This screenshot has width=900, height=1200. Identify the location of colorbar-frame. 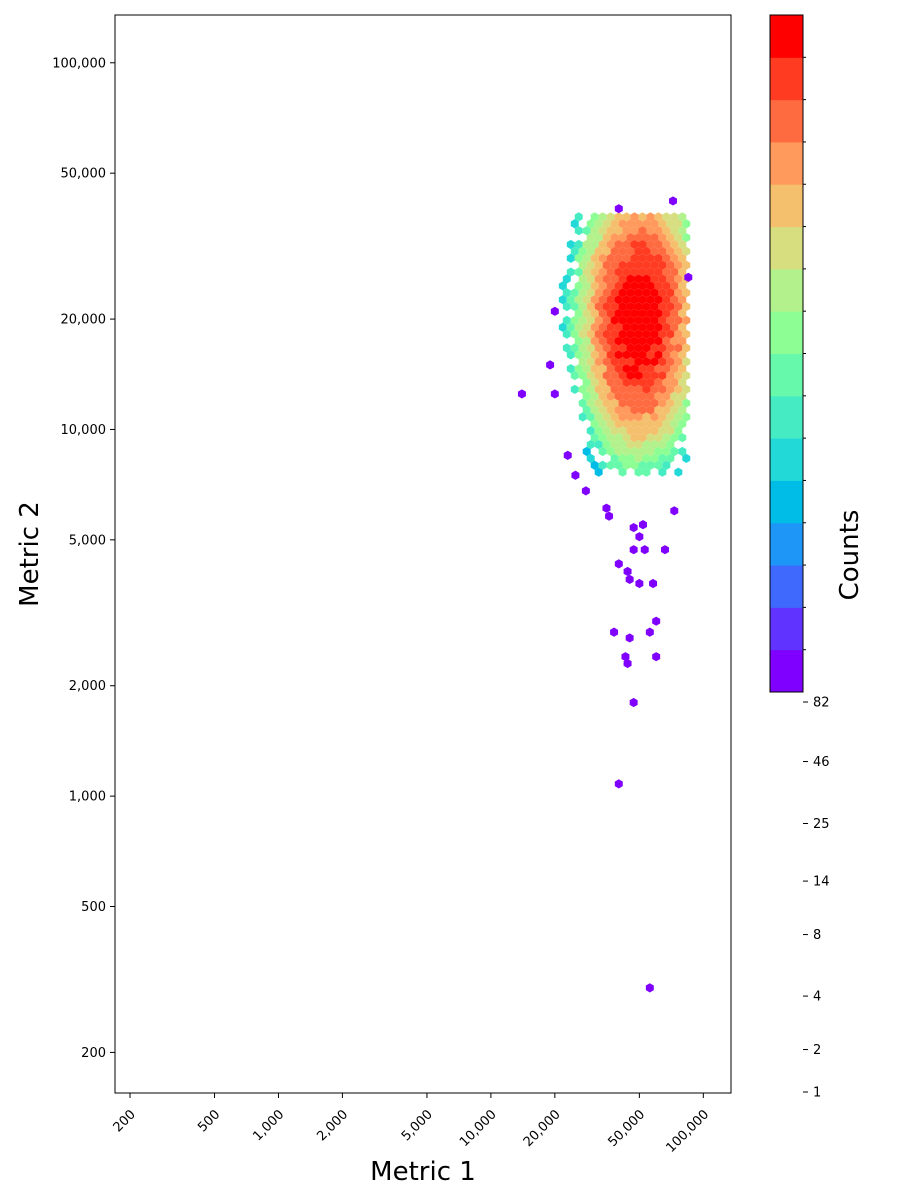
(786, 353).